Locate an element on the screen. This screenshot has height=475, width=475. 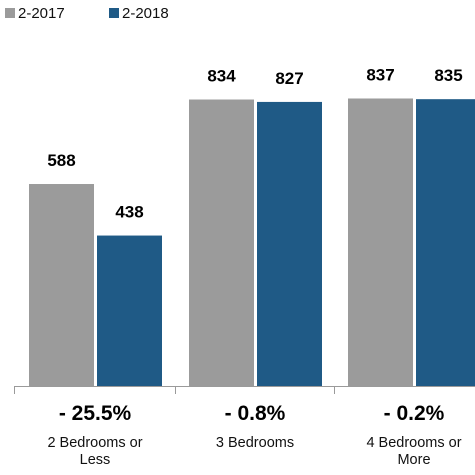
category-label-1-line-1: 2 Bedrooms or is located at coordinates (94, 443).